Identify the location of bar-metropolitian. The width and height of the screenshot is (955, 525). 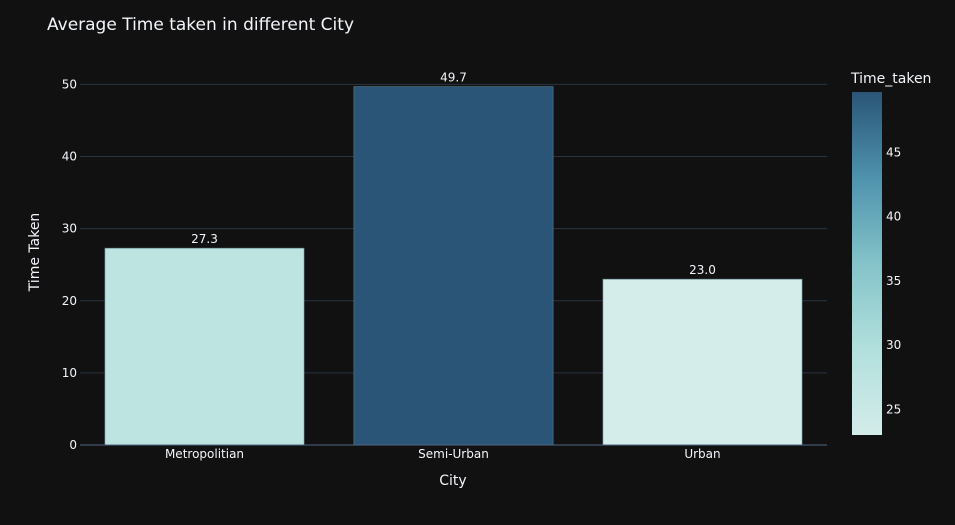
(204, 346).